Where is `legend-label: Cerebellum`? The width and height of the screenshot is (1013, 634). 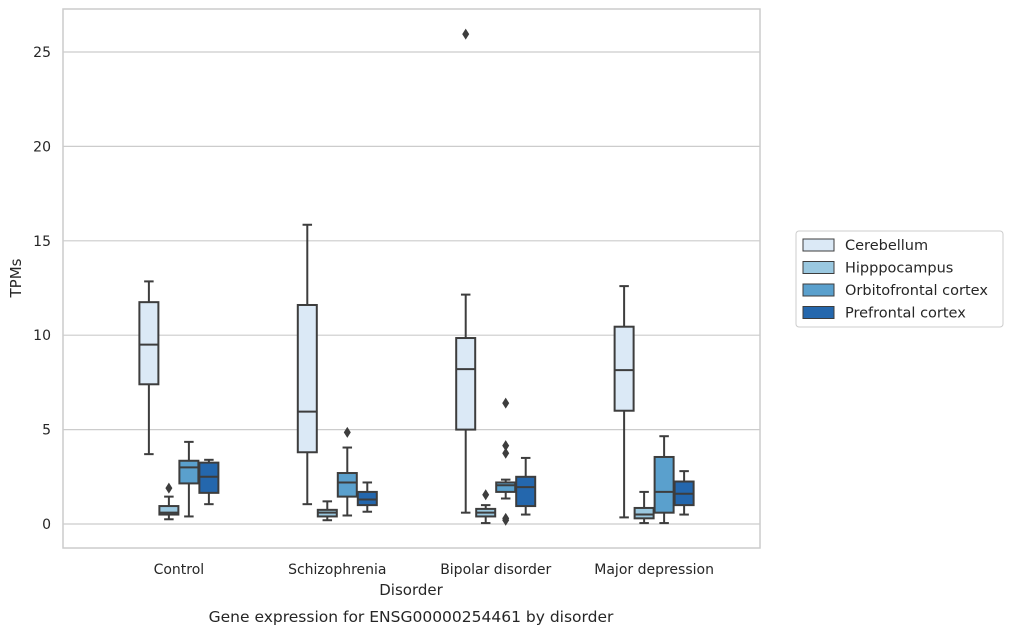 legend-label: Cerebellum is located at coordinates (886, 246).